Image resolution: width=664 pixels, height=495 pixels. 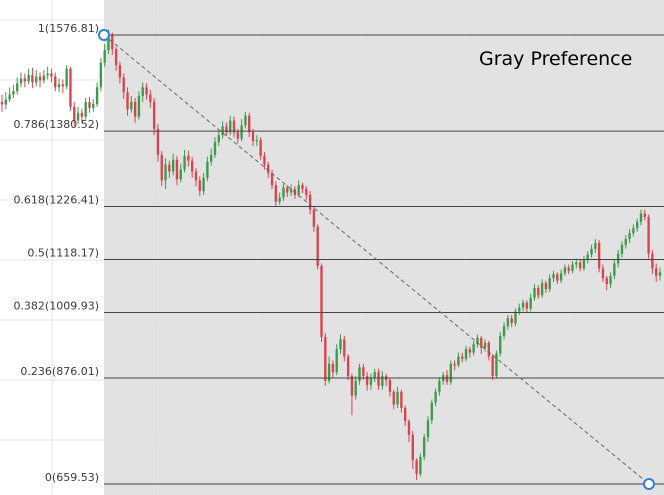 What do you see at coordinates (63, 253) in the screenshot?
I see `fib-level-label: 0.5(1118.17)` at bounding box center [63, 253].